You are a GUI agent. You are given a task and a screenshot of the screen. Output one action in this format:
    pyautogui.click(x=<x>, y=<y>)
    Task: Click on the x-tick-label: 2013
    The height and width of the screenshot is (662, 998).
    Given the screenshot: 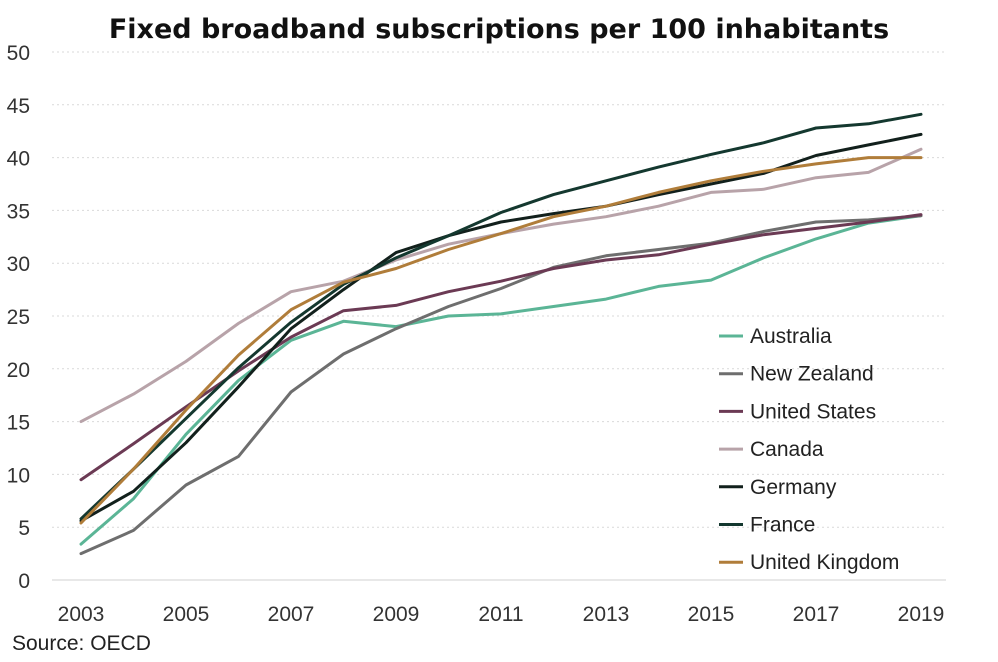 What is the action you would take?
    pyautogui.click(x=606, y=614)
    